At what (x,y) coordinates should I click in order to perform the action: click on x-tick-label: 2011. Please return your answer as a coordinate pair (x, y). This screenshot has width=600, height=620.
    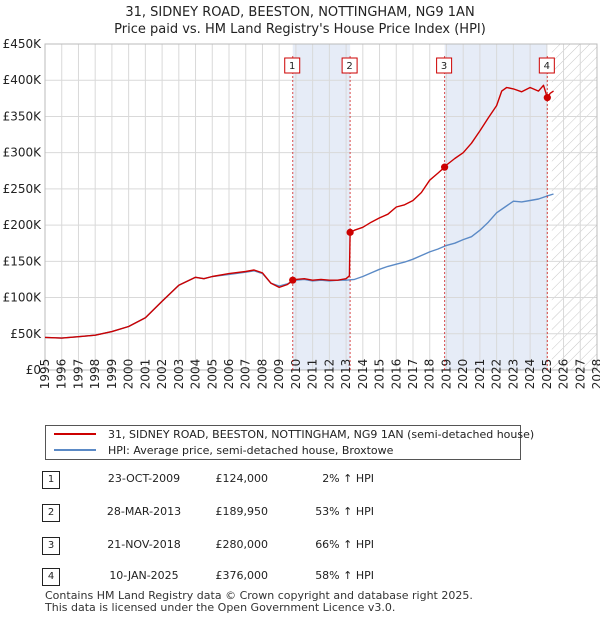
    Looking at the image, I should click on (313, 374).